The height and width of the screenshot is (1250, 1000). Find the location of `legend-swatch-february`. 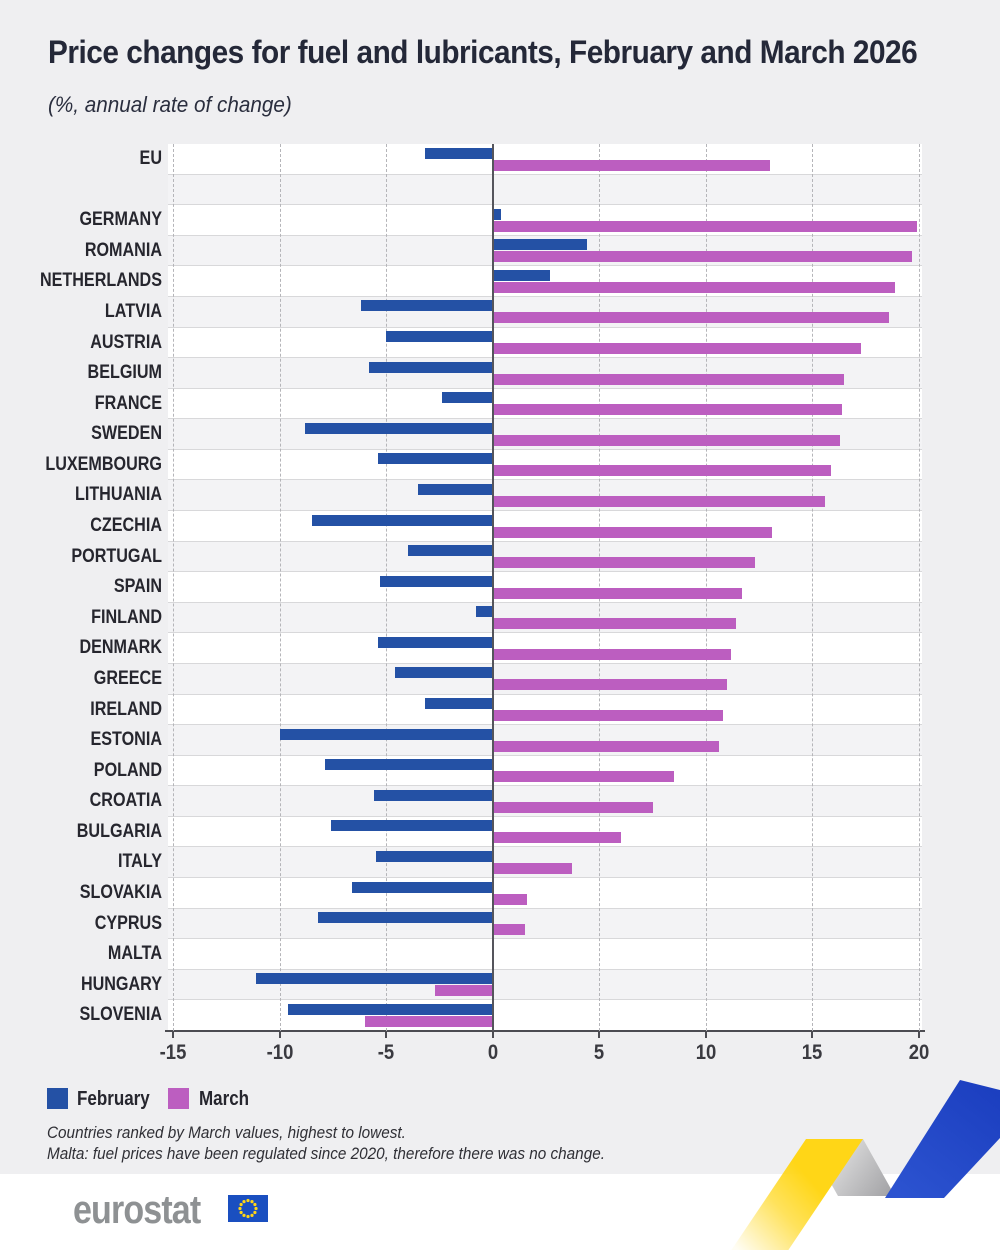

legend-swatch-february is located at coordinates (57, 1098).